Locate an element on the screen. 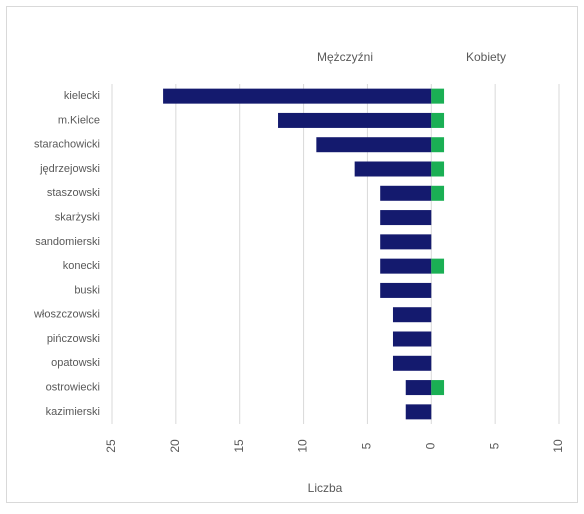 This screenshot has width=584, height=514. y-tick-label: konecki is located at coordinates (81, 266).